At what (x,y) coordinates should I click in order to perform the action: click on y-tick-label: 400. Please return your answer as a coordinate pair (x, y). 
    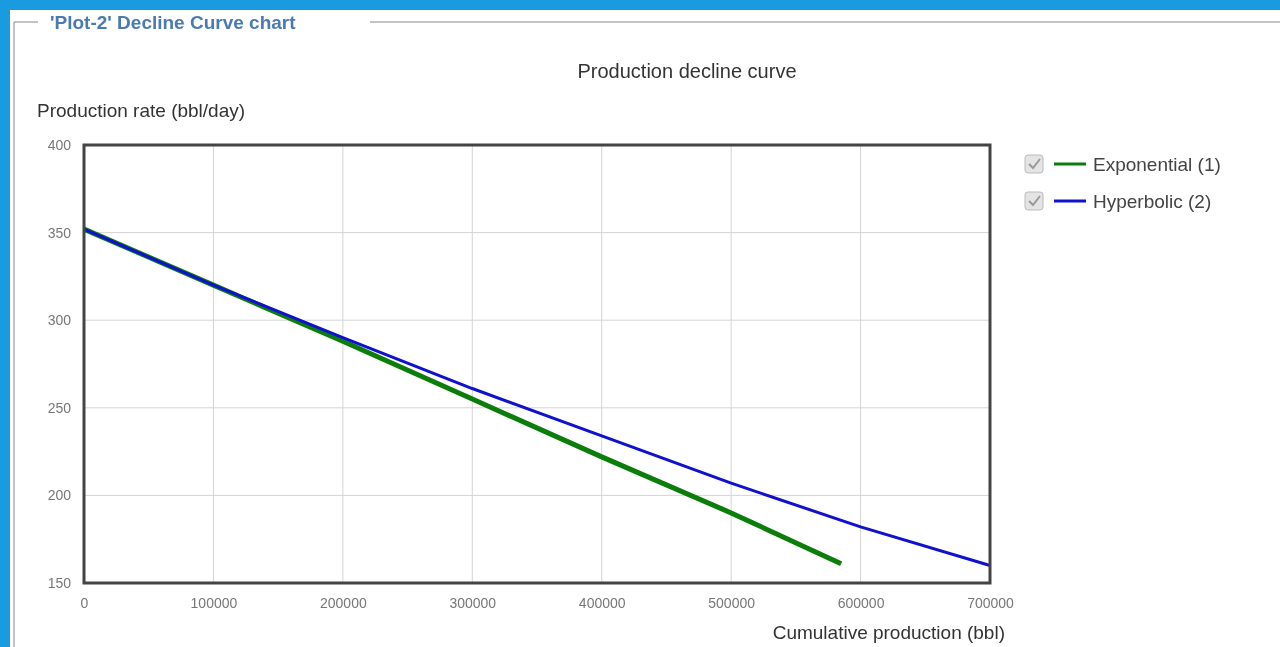
    Looking at the image, I should click on (59, 144).